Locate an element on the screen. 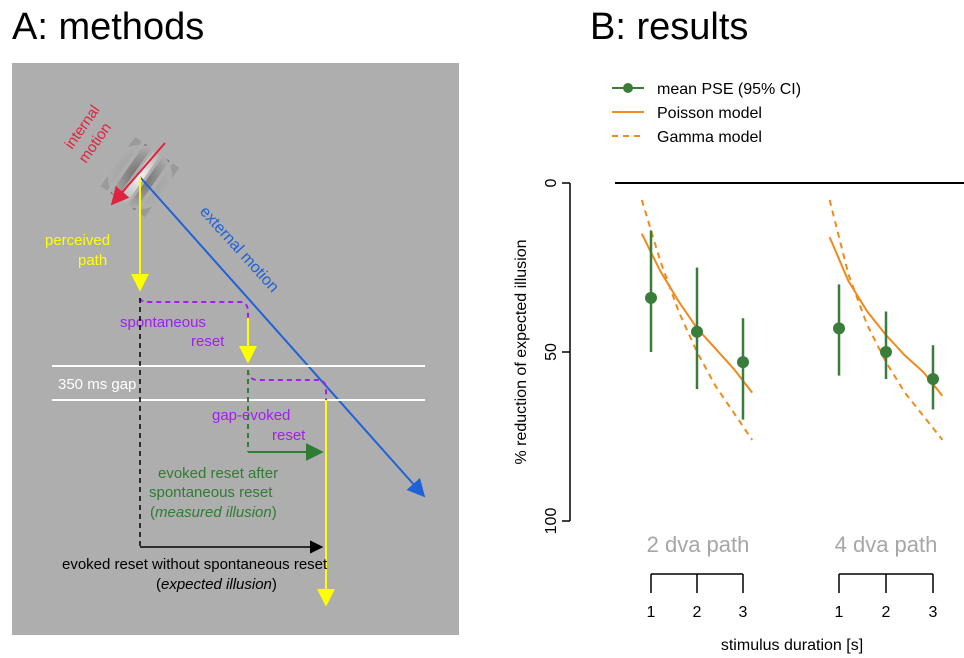  evoked-after-label-2: spontaneous reset is located at coordinates (211, 492).